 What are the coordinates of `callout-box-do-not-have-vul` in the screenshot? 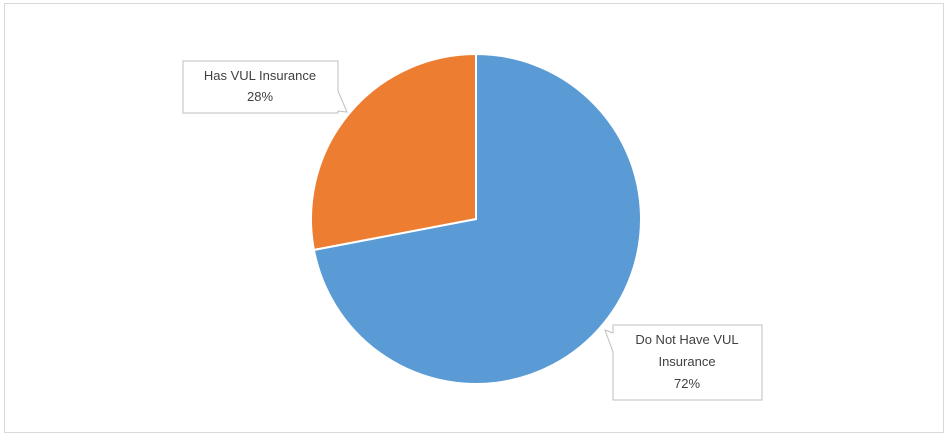 It's located at (683, 362).